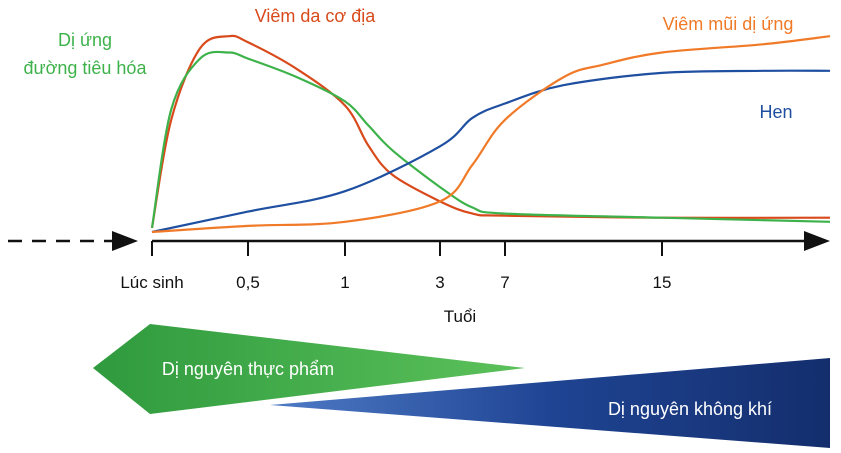 This screenshot has height=453, width=841. What do you see at coordinates (248, 369) in the screenshot?
I see `food-allergen-label: Dị nguyên thực phẩm` at bounding box center [248, 369].